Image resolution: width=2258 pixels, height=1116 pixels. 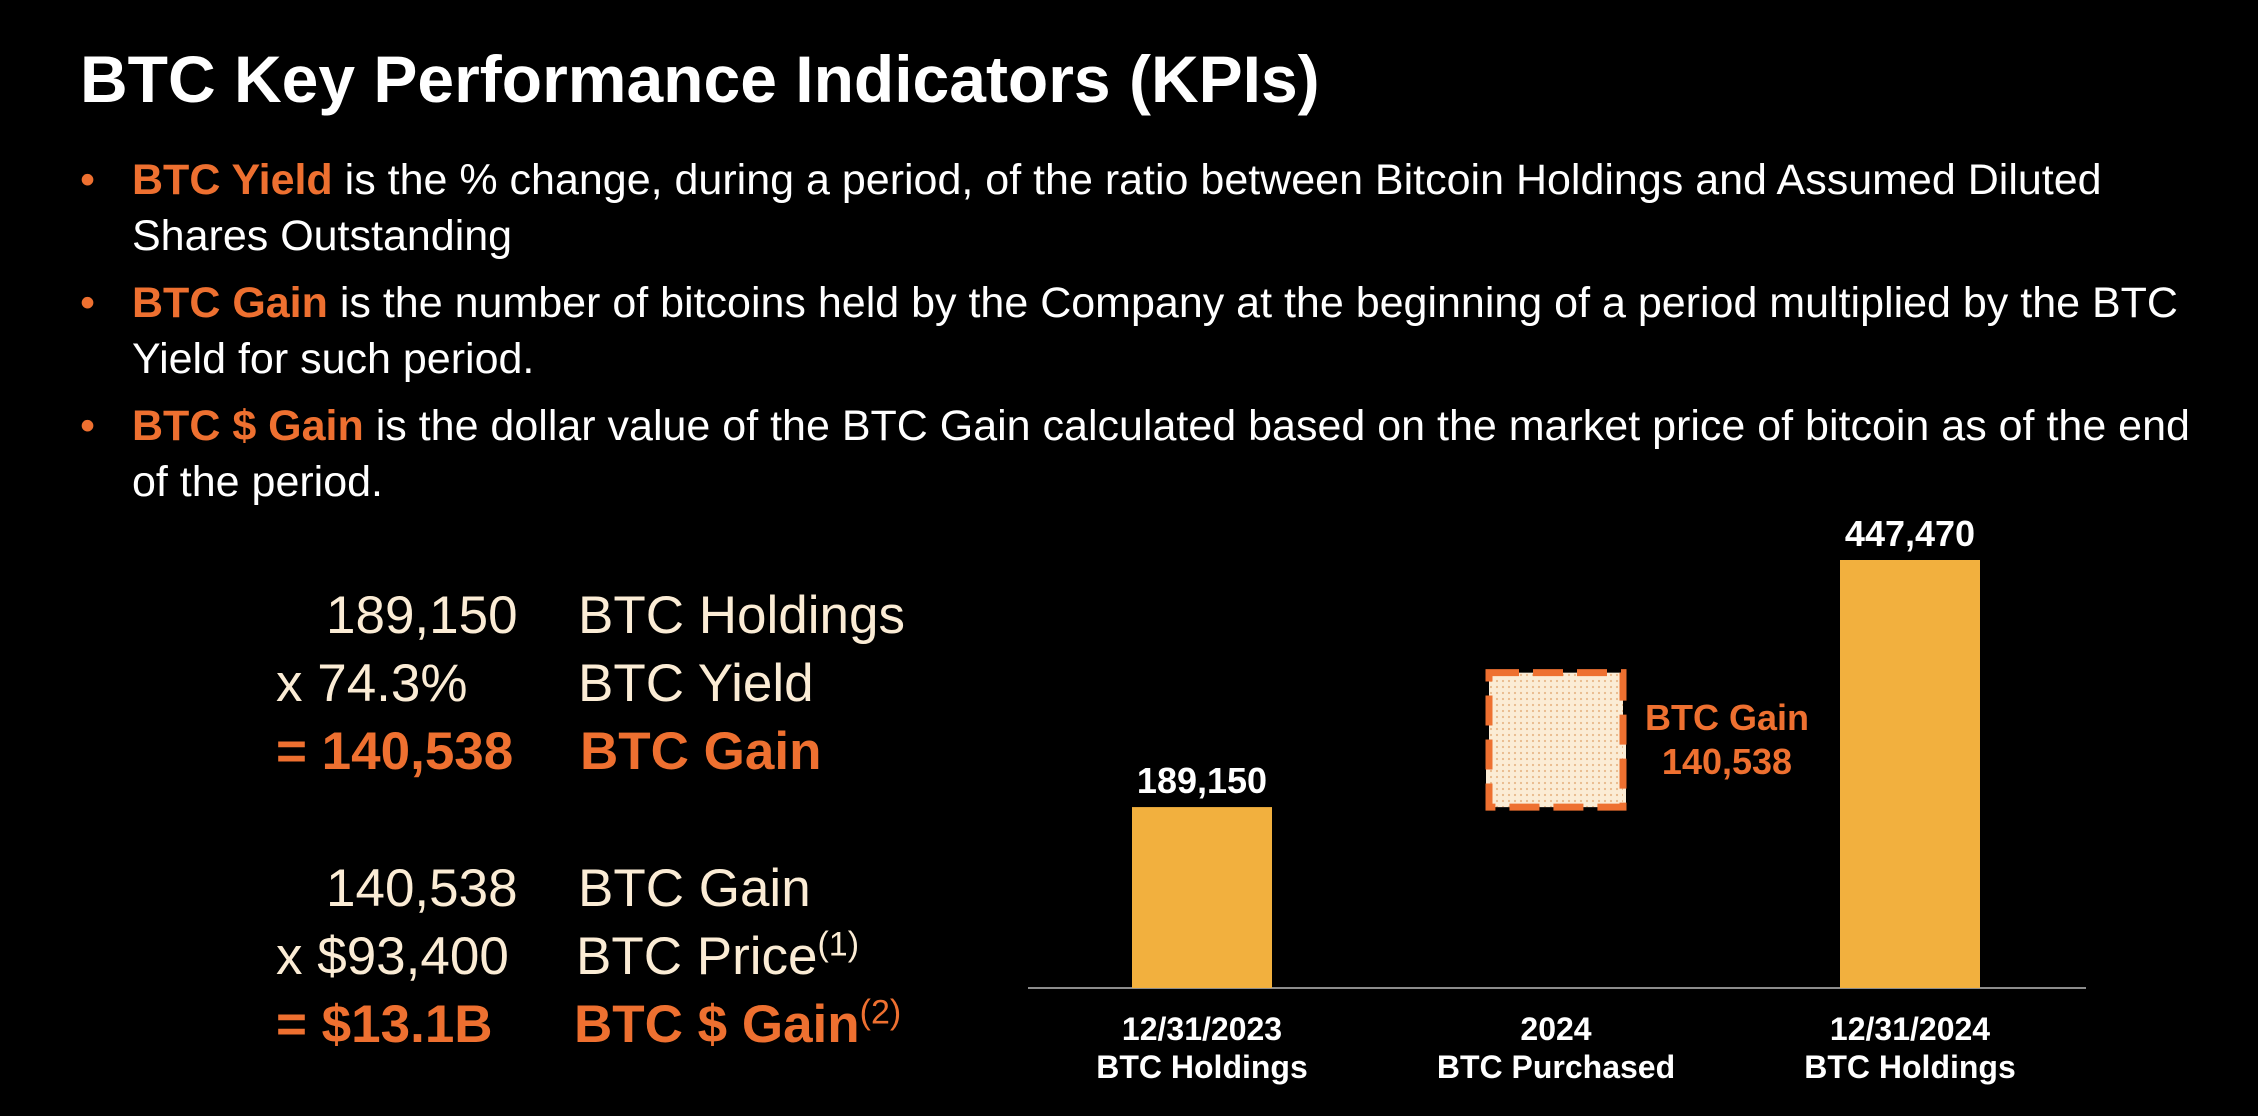 What do you see at coordinates (700, 79) in the screenshot?
I see `page-title: BTC Key Performance Indicators (KPIs)` at bounding box center [700, 79].